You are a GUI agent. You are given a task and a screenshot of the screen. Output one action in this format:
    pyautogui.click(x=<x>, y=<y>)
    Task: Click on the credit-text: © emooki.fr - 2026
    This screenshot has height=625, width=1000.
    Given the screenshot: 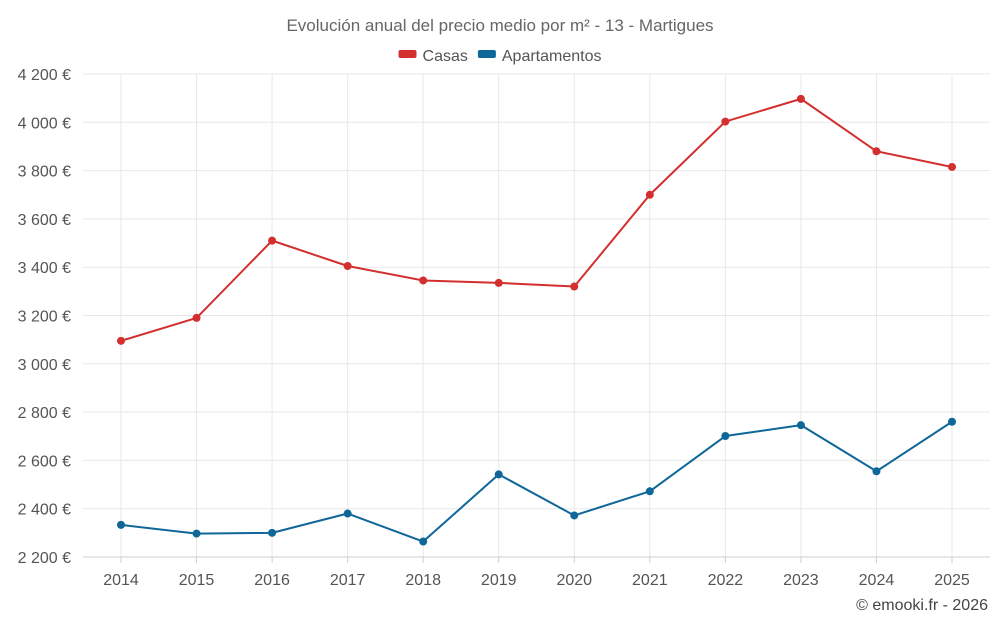 What is the action you would take?
    pyautogui.click(x=922, y=605)
    